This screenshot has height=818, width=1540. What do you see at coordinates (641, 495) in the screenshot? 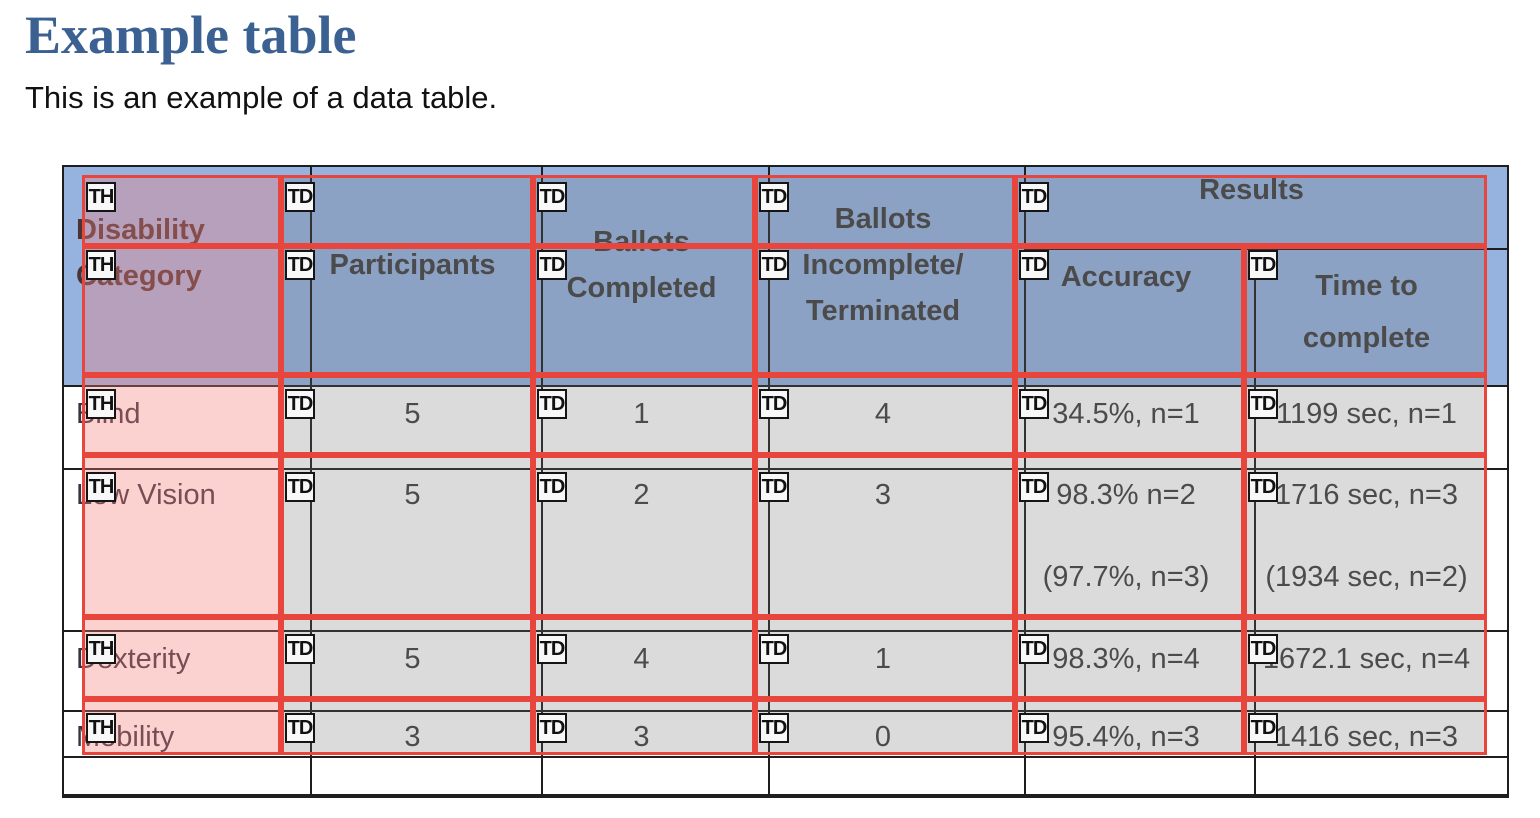
I see `cell-completed: 2` at bounding box center [641, 495].